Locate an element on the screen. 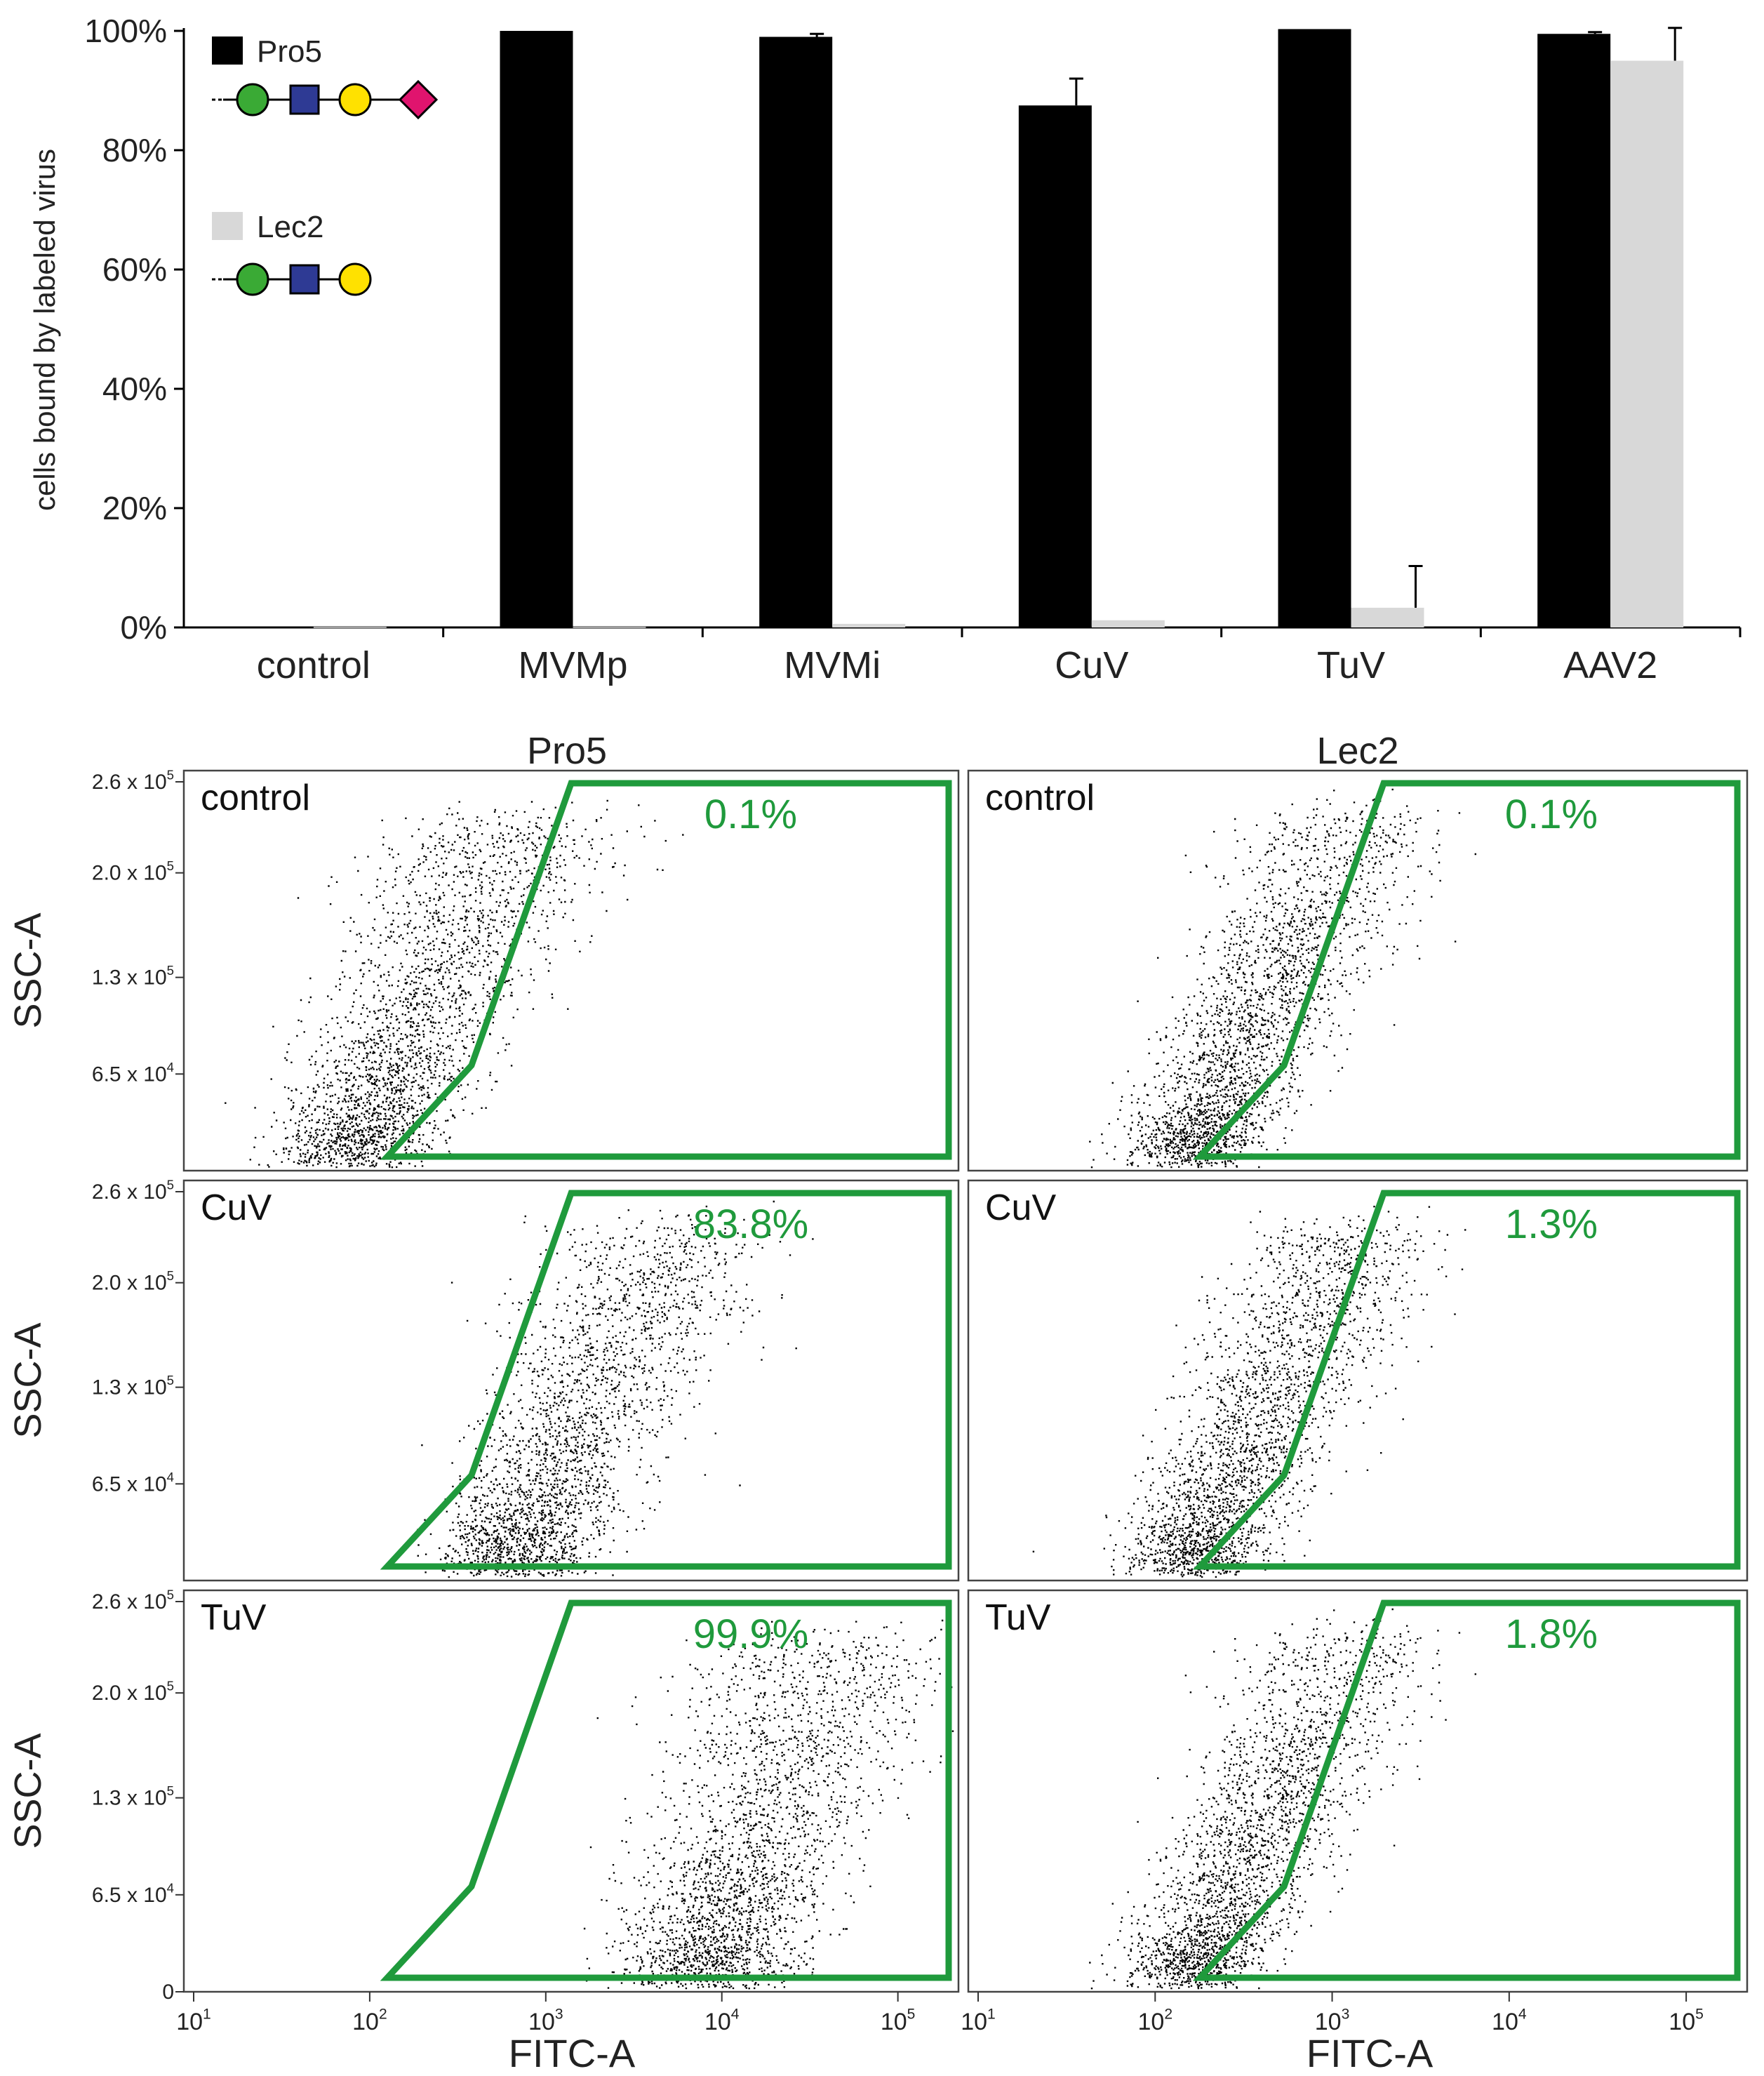  x-axis-label-left: FITC-A is located at coordinates (572, 2053).